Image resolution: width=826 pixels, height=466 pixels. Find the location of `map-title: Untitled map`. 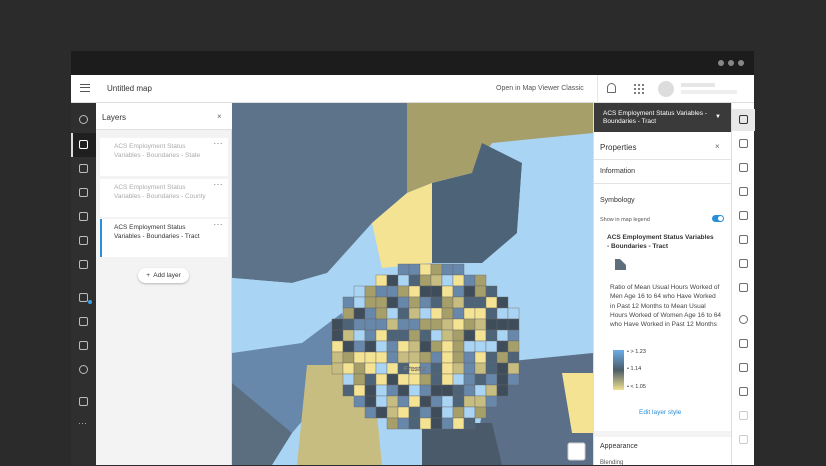

map-title: Untitled map is located at coordinates (129, 88).